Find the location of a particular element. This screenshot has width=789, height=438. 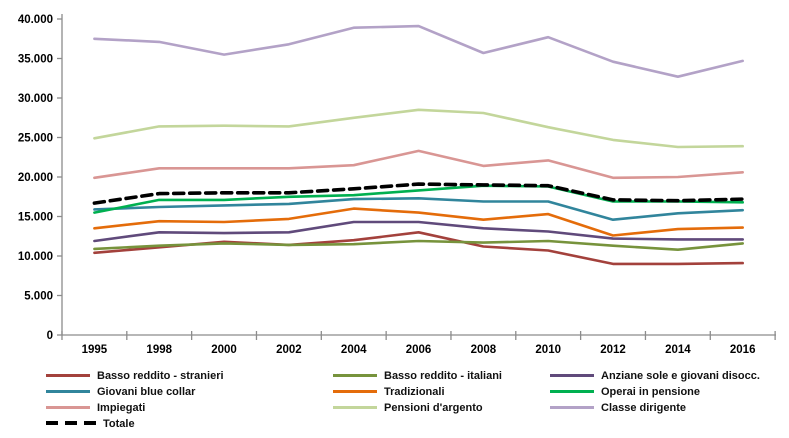

legend-label: Pensioni d'argento is located at coordinates (433, 408).